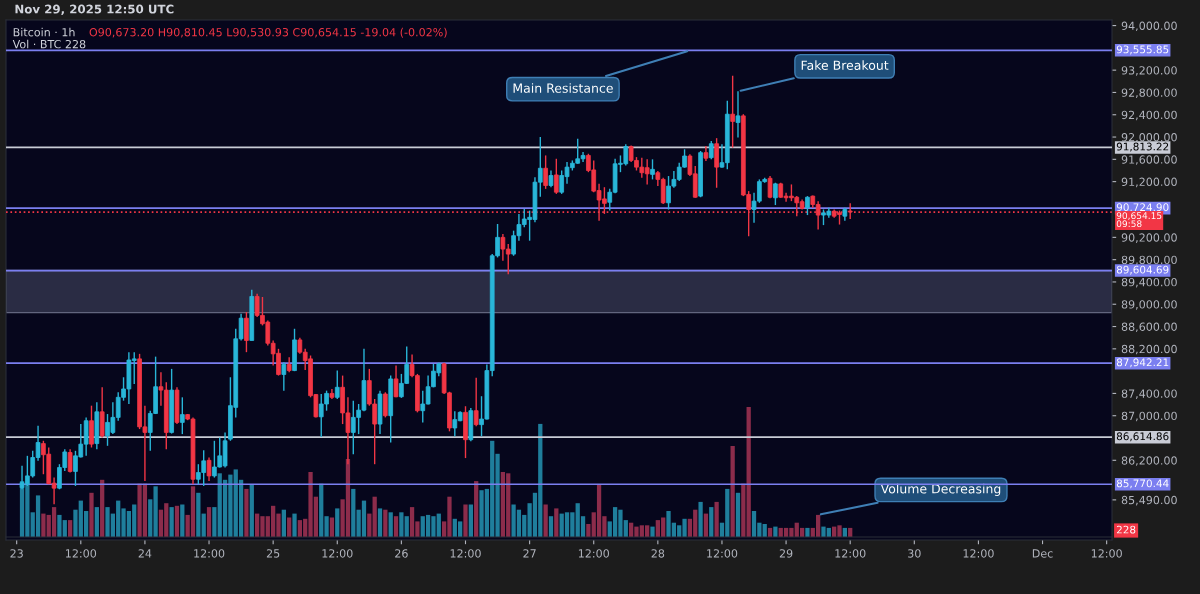 The image size is (1200, 594). I want to click on x-tick-label: 23, so click(16, 553).